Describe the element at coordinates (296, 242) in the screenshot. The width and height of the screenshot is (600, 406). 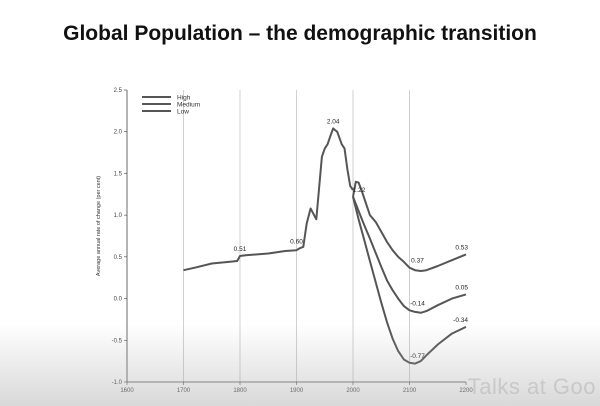
I see `data-label: 0.60` at that location.